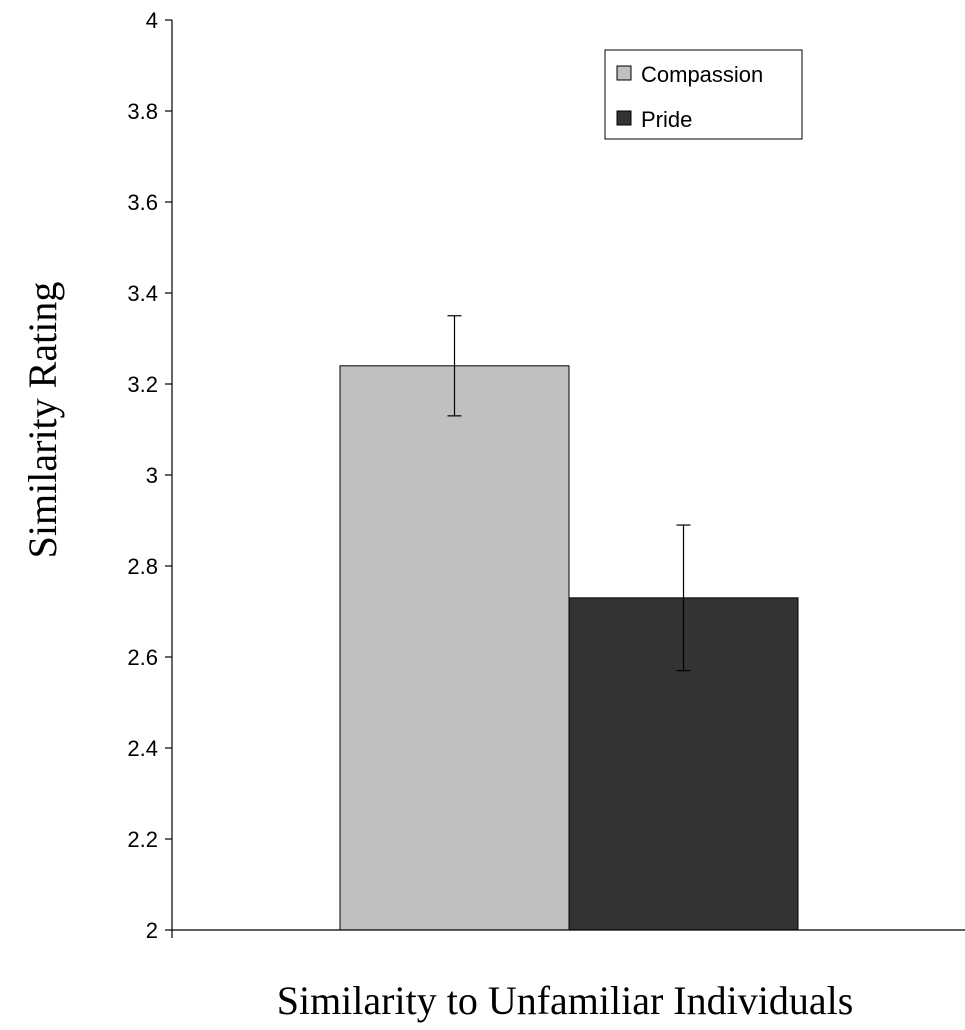 This screenshot has height=1030, width=965. What do you see at coordinates (152, 20) in the screenshot?
I see `y-tick-label: 4` at bounding box center [152, 20].